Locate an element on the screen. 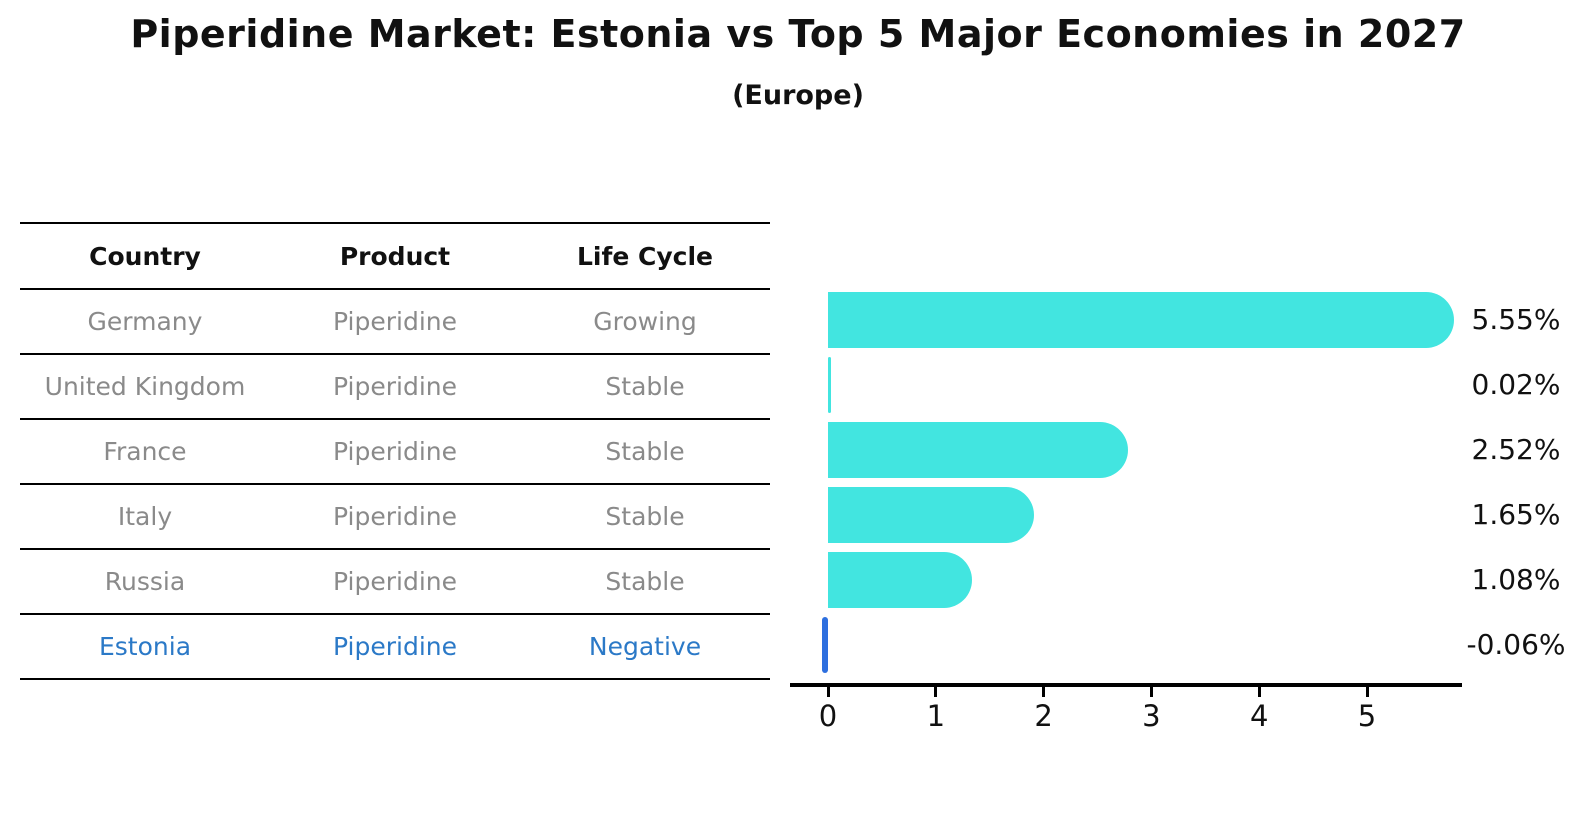 This screenshot has width=1596, height=823. cell-country: France is located at coordinates (145, 451).